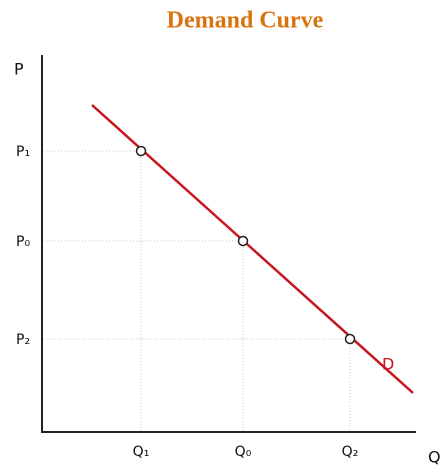 Image resolution: width=447 pixels, height=468 pixels. I want to click on price-label: P₀, so click(23, 242).